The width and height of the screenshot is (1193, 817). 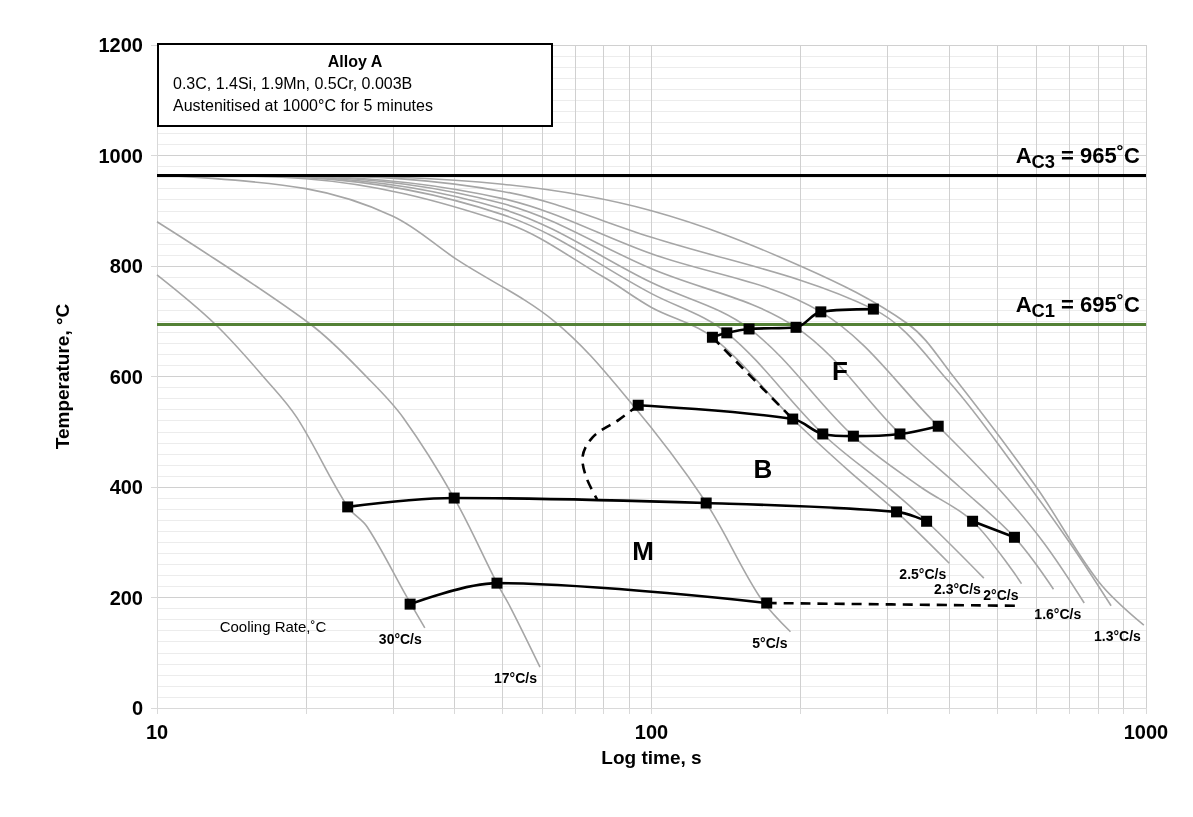 I want to click on annotation: F, so click(x=840, y=371).